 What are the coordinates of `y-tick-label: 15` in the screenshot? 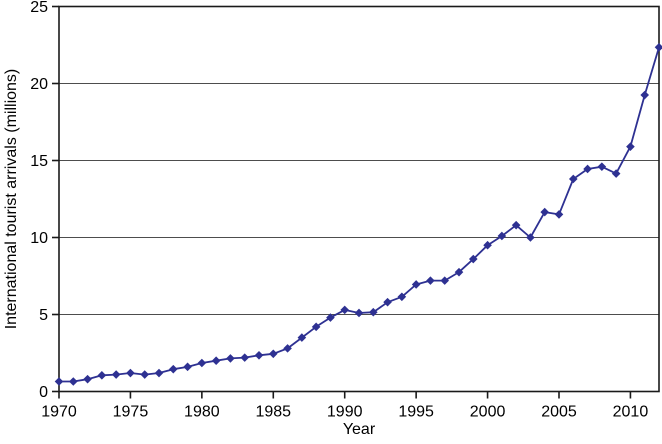 It's located at (39, 161).